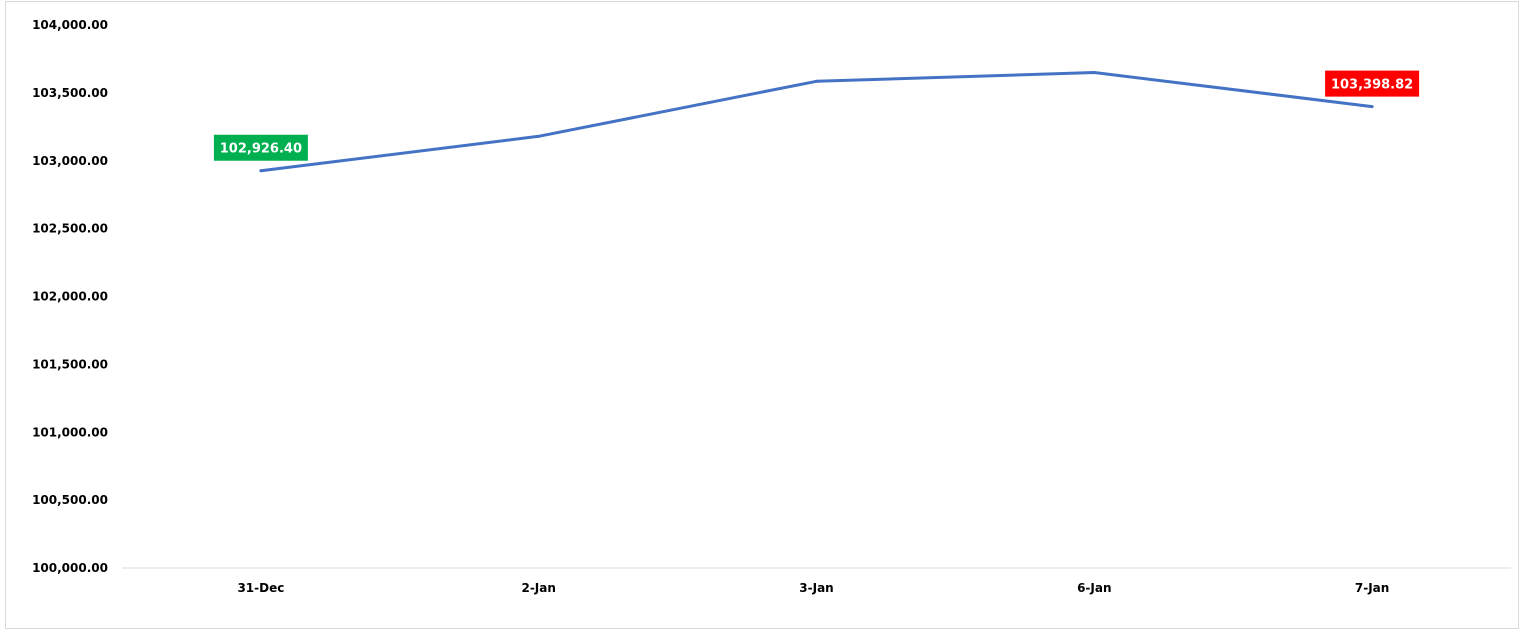 This screenshot has height=632, width=1524. I want to click on data-label-text: 103,398.82, so click(1372, 85).